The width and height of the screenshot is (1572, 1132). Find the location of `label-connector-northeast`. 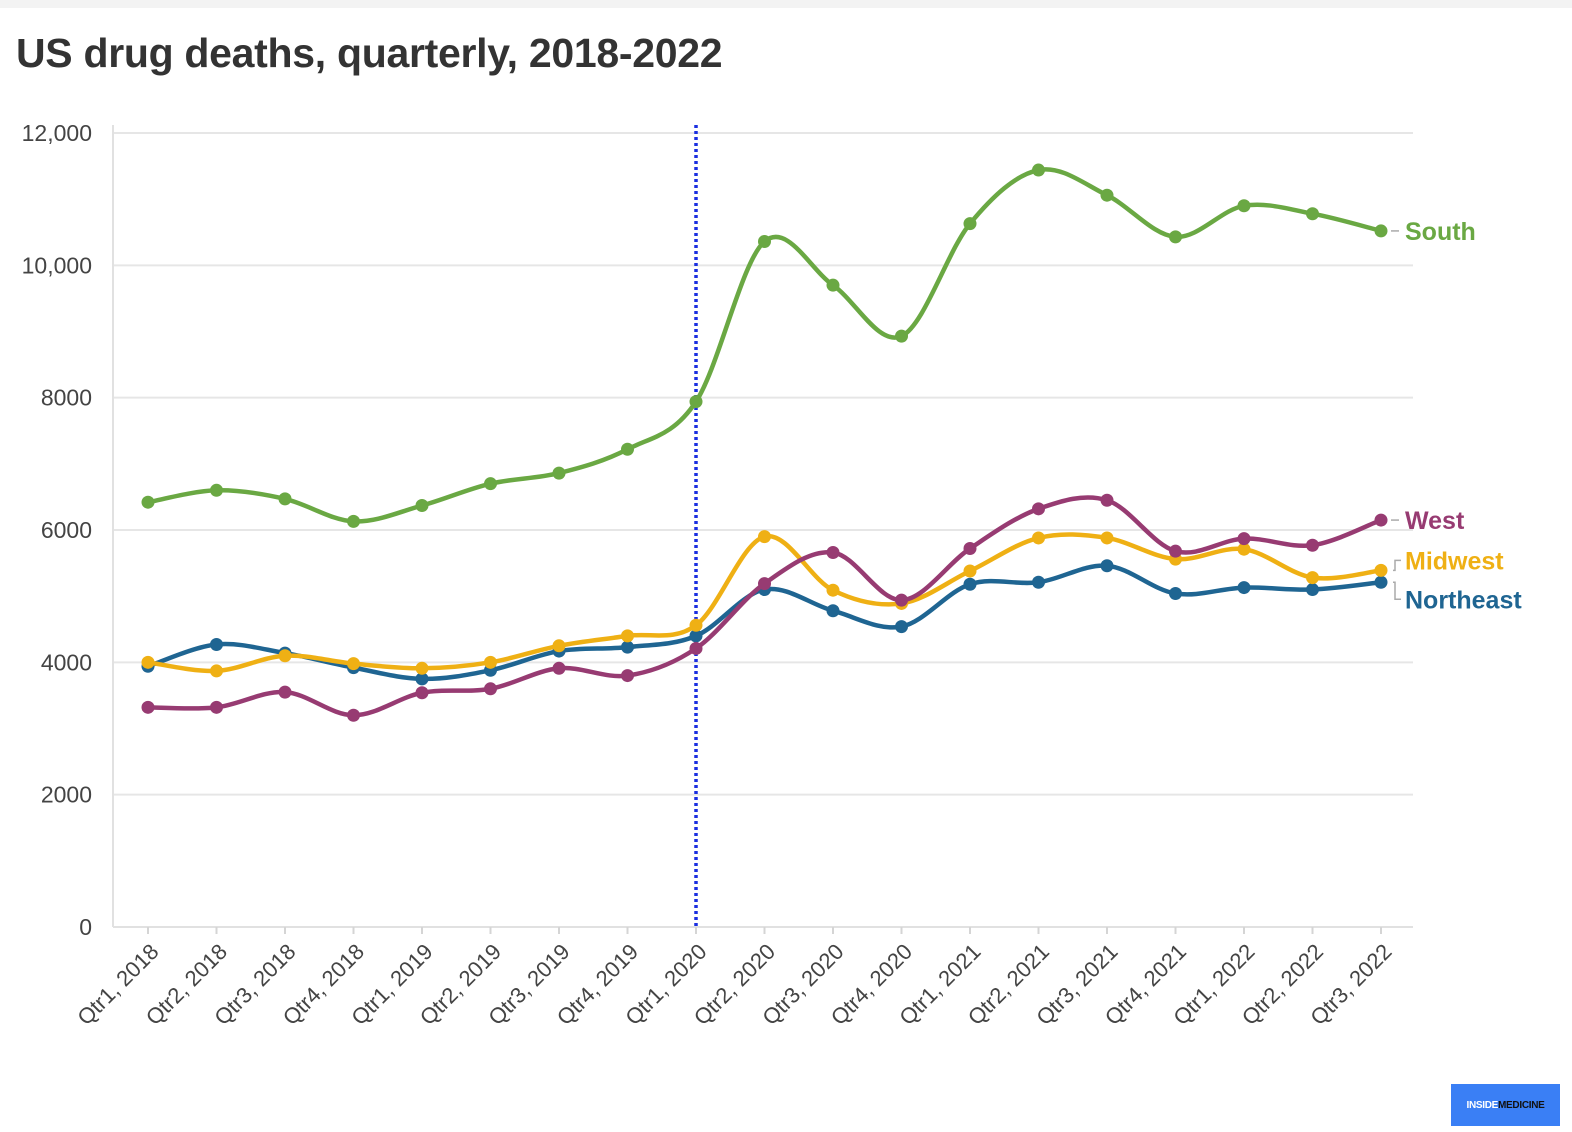

label-connector-northeast is located at coordinates (1397, 591).